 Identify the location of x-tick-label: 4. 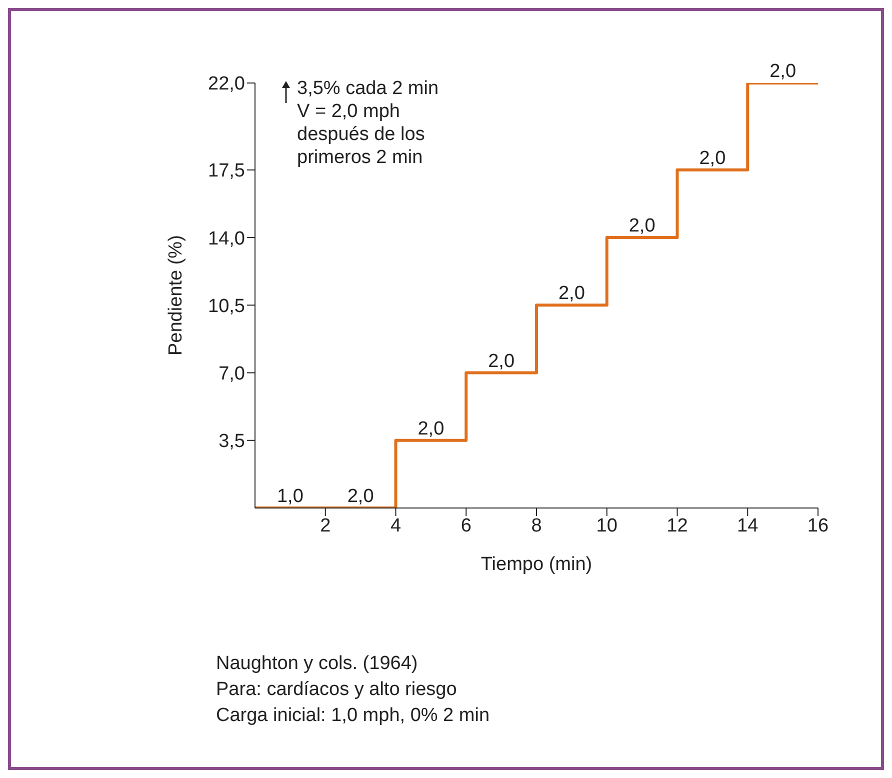
(396, 525).